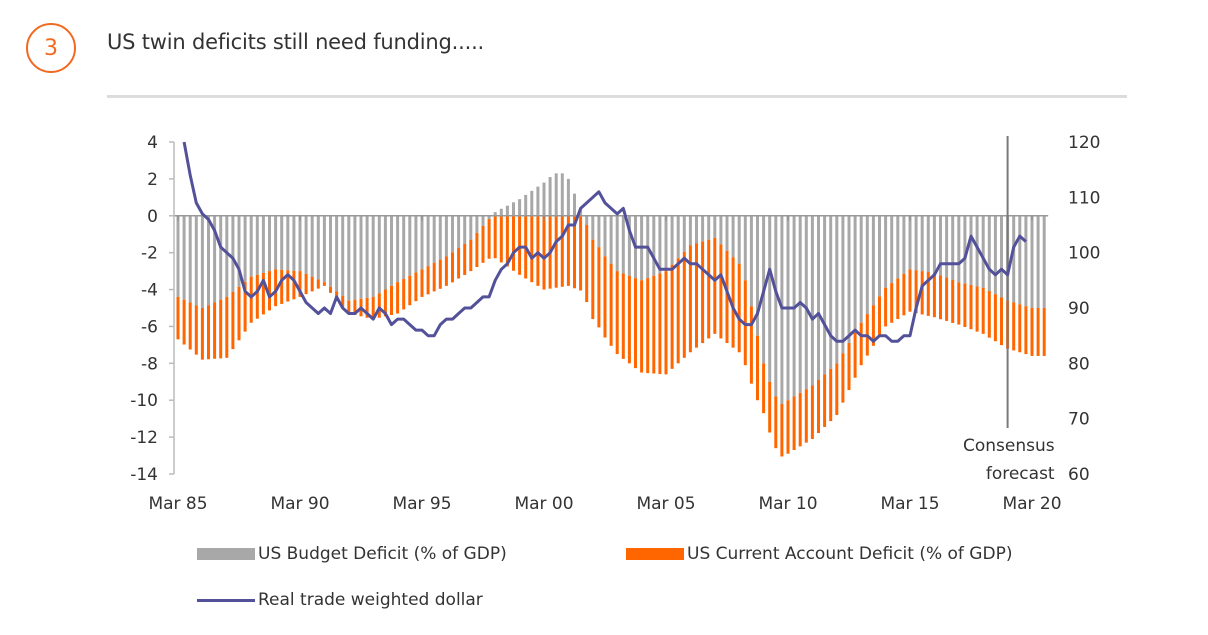 The width and height of the screenshot is (1208, 635). Describe the element at coordinates (149, 364) in the screenshot. I see `left-tick-label: -8` at that location.